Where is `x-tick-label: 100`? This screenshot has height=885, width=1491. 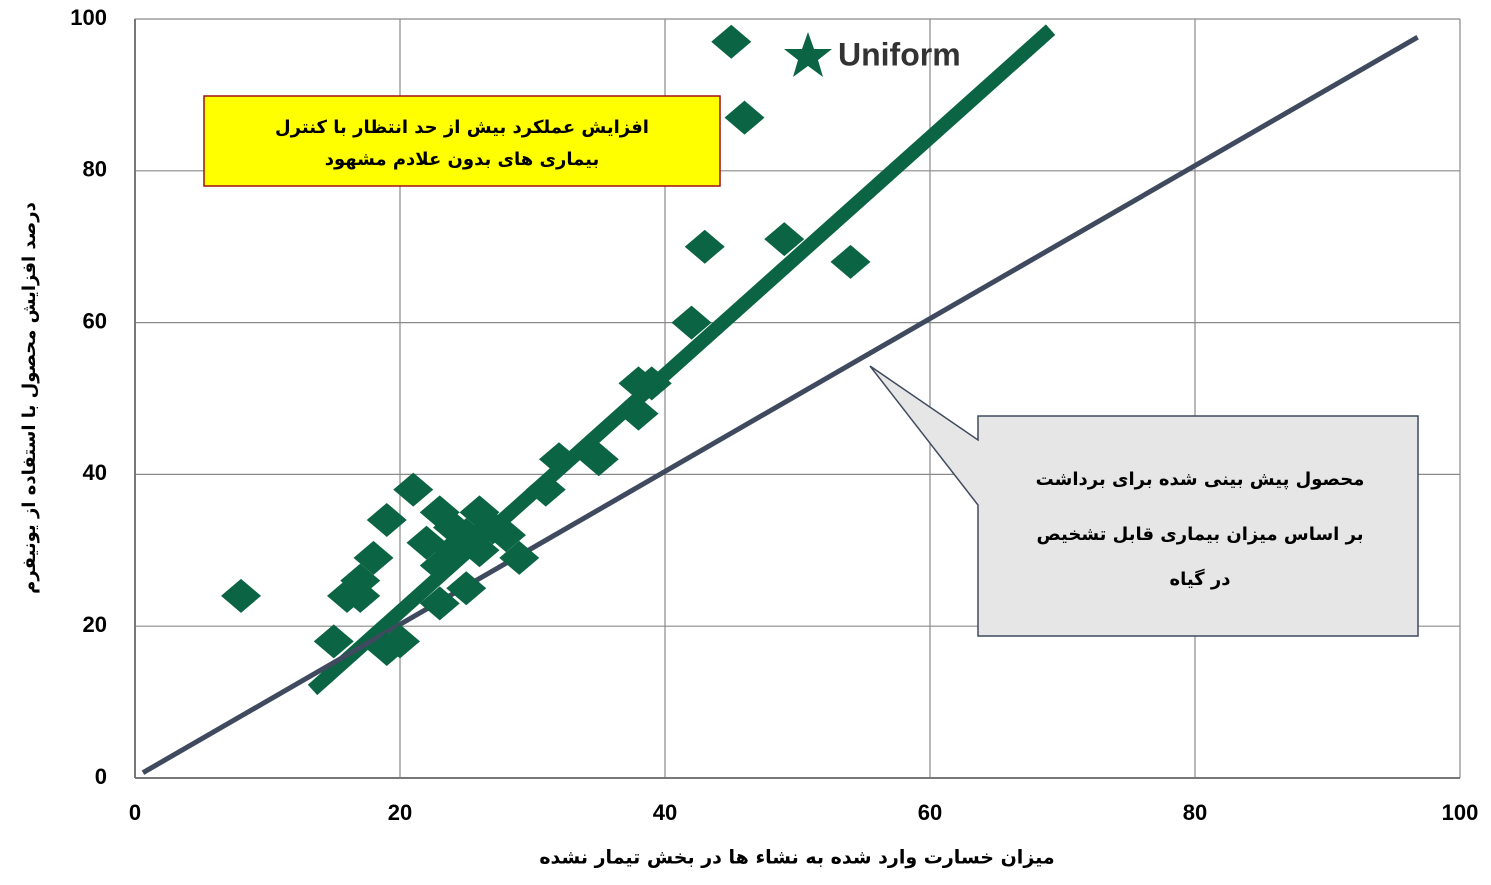
x-tick-label: 100 is located at coordinates (1460, 812).